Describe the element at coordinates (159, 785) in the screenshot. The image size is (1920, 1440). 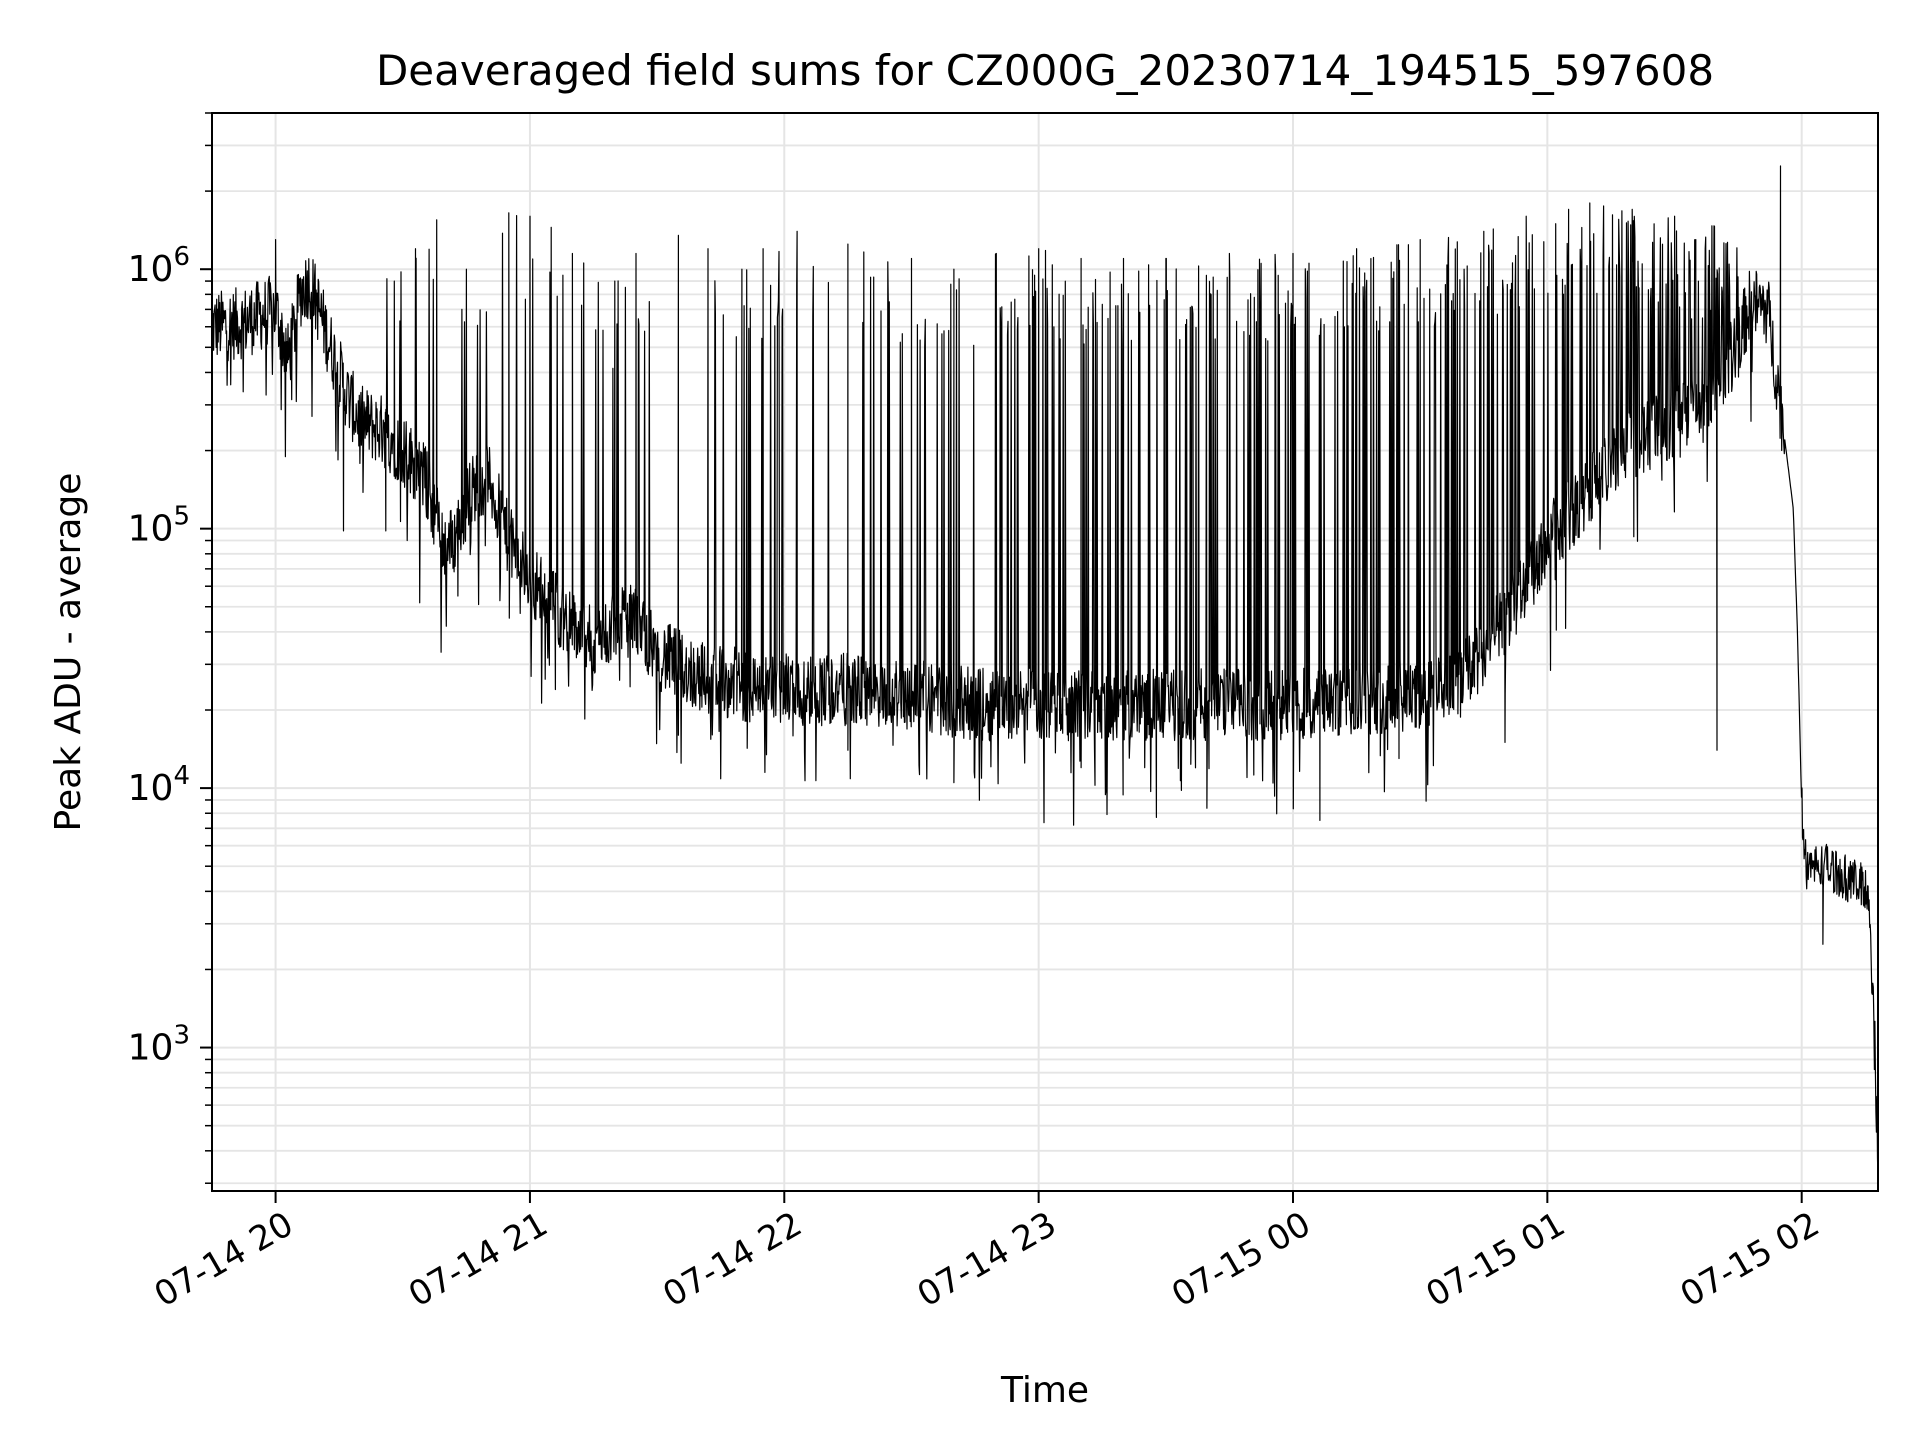
I see `y-tick-label: 10⁴` at that location.